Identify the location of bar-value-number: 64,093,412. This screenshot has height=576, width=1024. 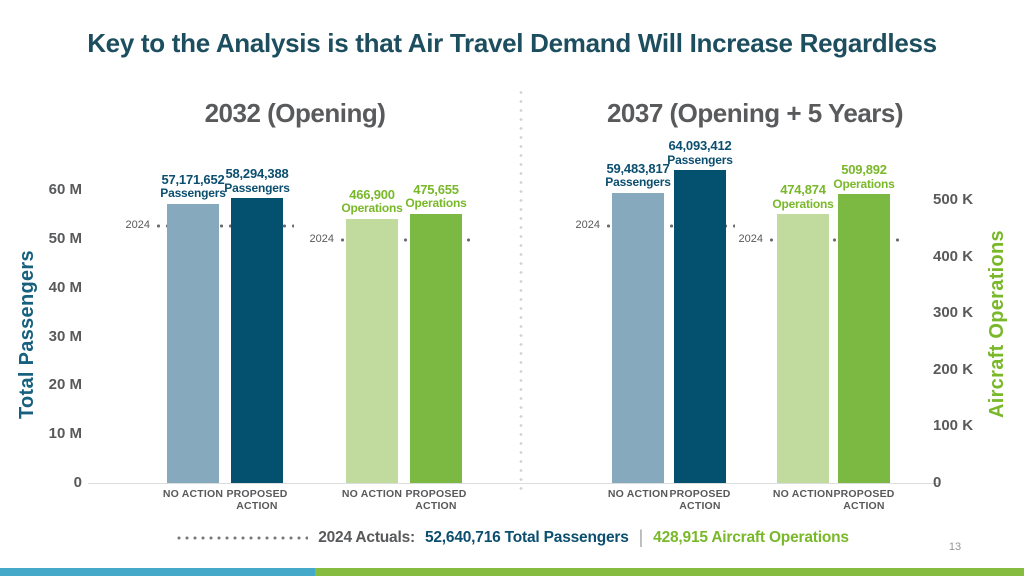
(700, 146).